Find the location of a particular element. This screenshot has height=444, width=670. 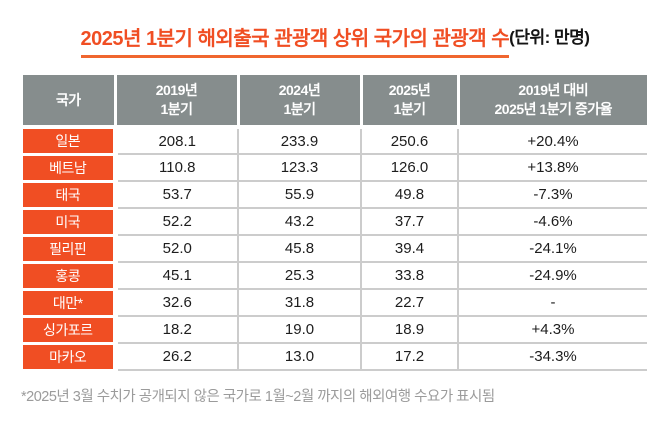

header-cell-2024-q1: 2024년 1분기 is located at coordinates (300, 102).